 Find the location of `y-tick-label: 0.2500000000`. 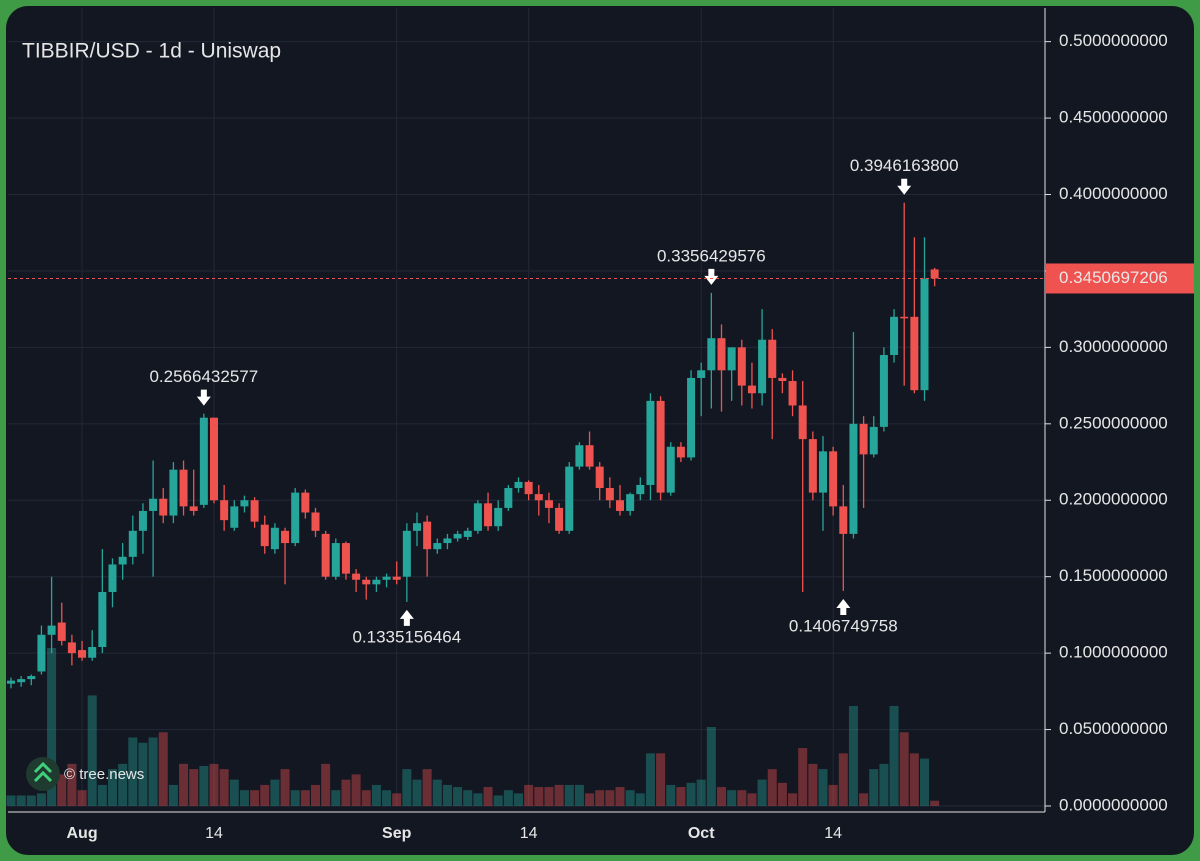

y-tick-label: 0.2500000000 is located at coordinates (1113, 422).